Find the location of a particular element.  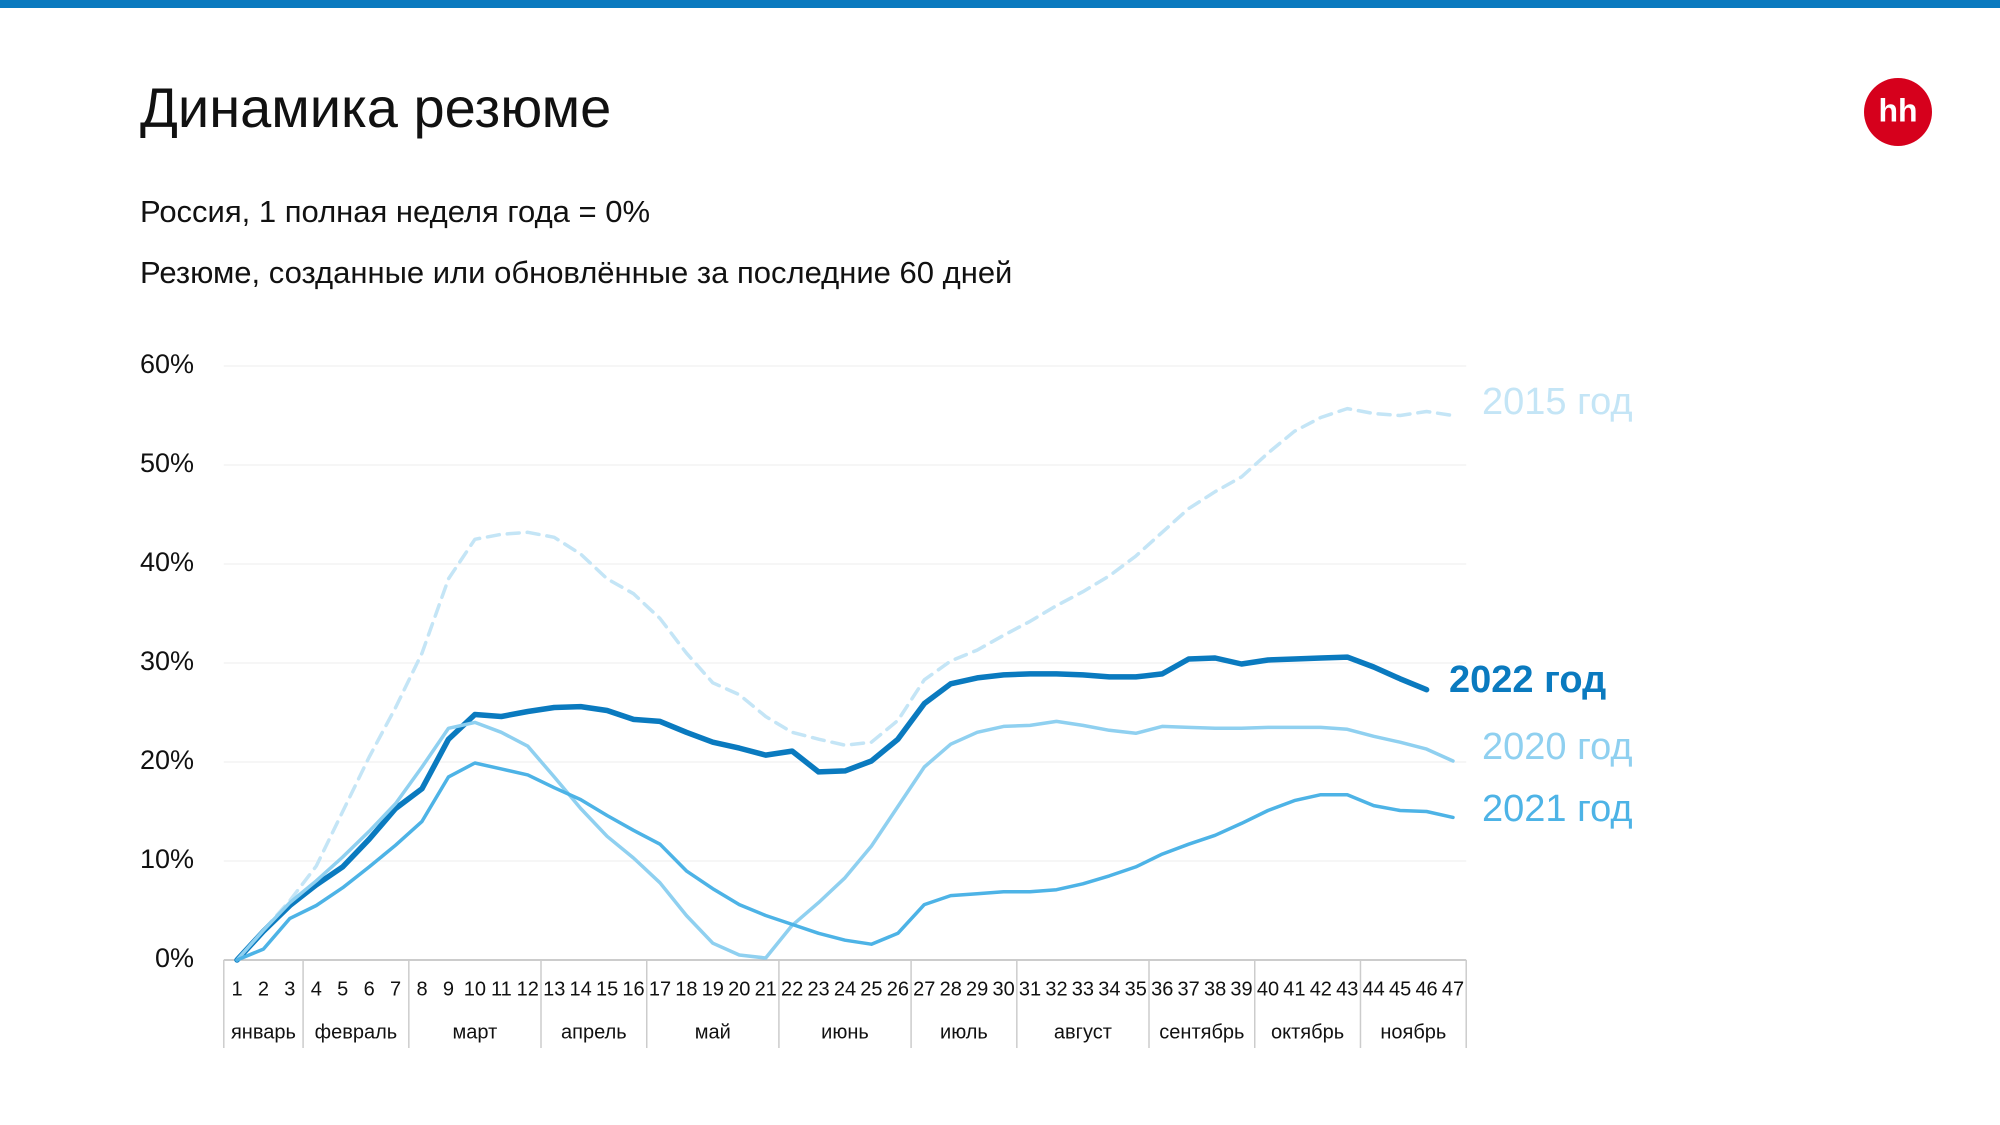

y-tick-label: 50% is located at coordinates (167, 463).